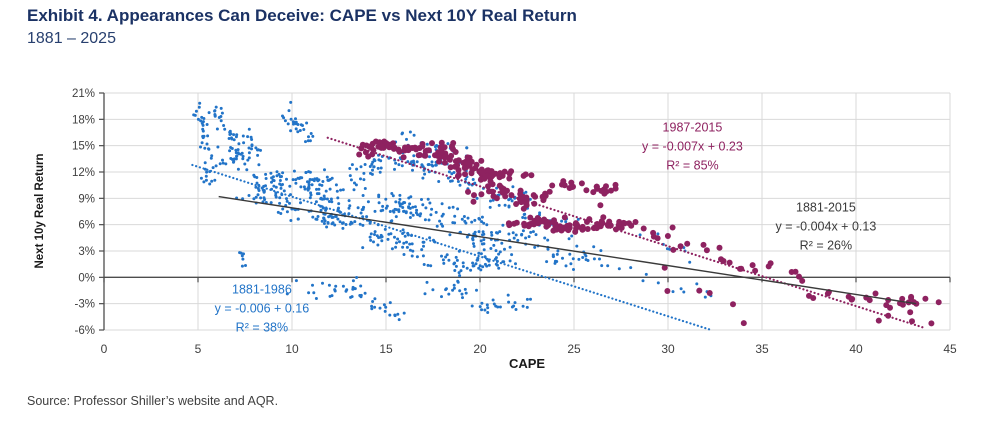  What do you see at coordinates (198, 349) in the screenshot?
I see `x-tick-label: 5` at bounding box center [198, 349].